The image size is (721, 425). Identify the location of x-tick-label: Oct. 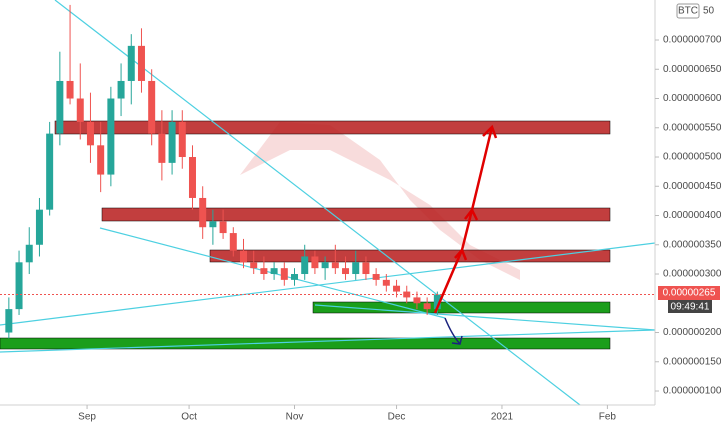
(189, 417).